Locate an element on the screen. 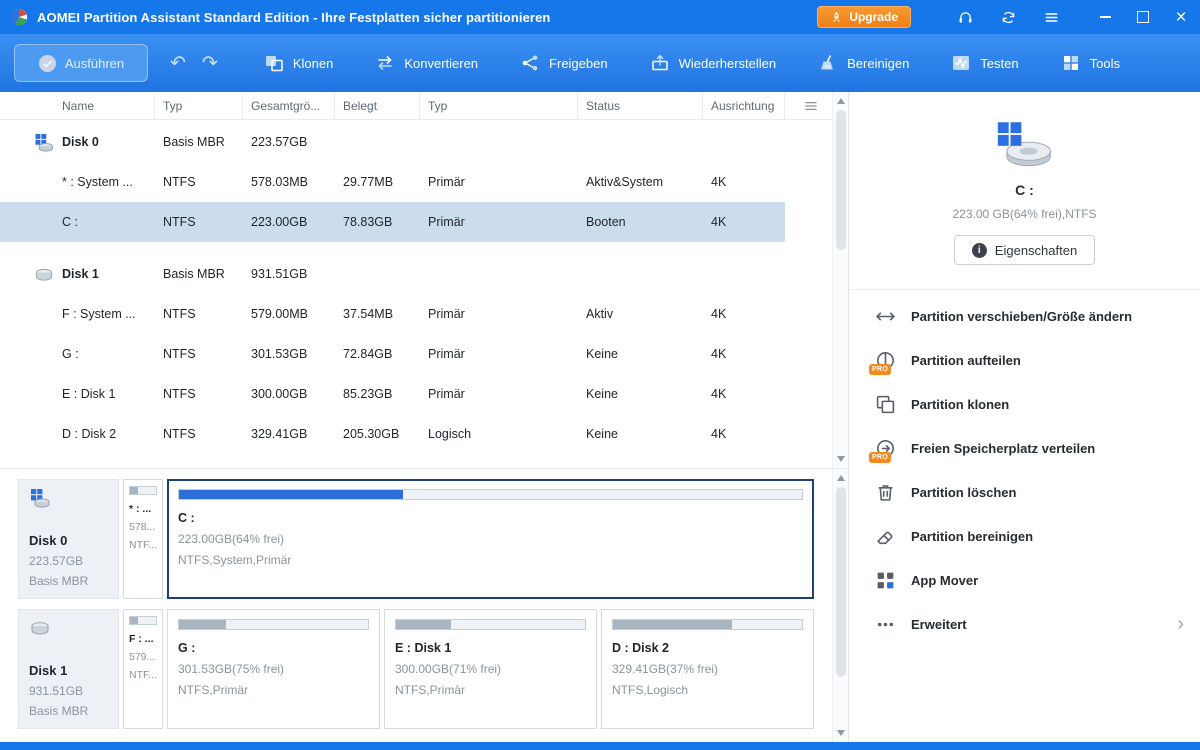 This screenshot has height=750, width=1200. toolbar-konvertieren: Konvertieren is located at coordinates (426, 63).